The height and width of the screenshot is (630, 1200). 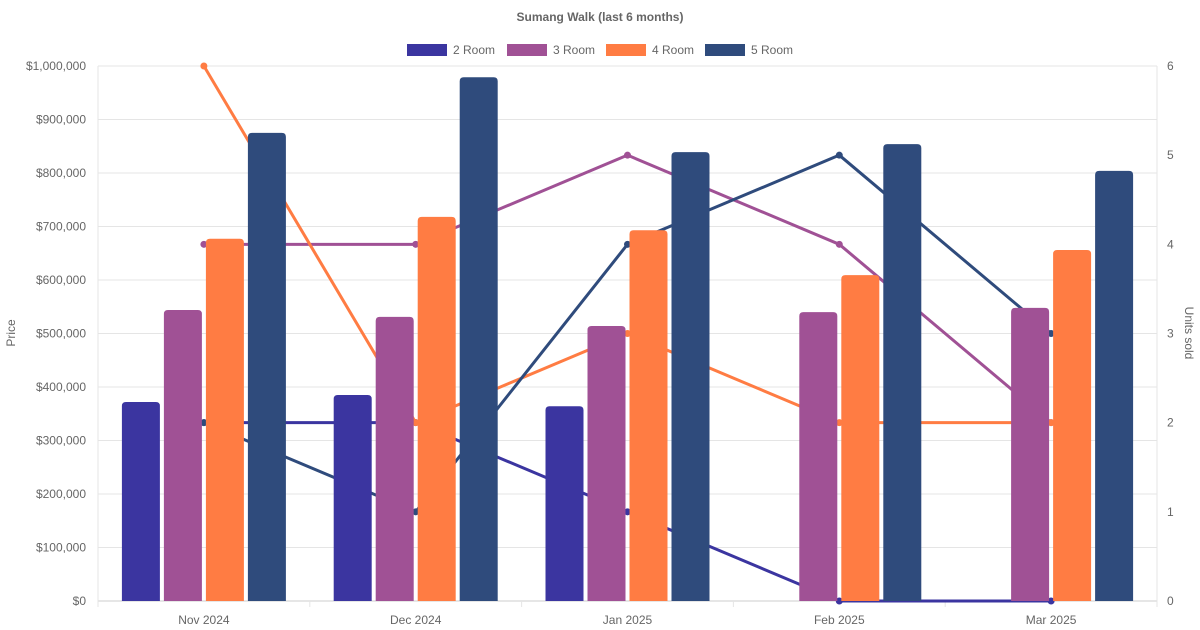 What do you see at coordinates (673, 50) in the screenshot?
I see `legend-label: 4 Room` at bounding box center [673, 50].